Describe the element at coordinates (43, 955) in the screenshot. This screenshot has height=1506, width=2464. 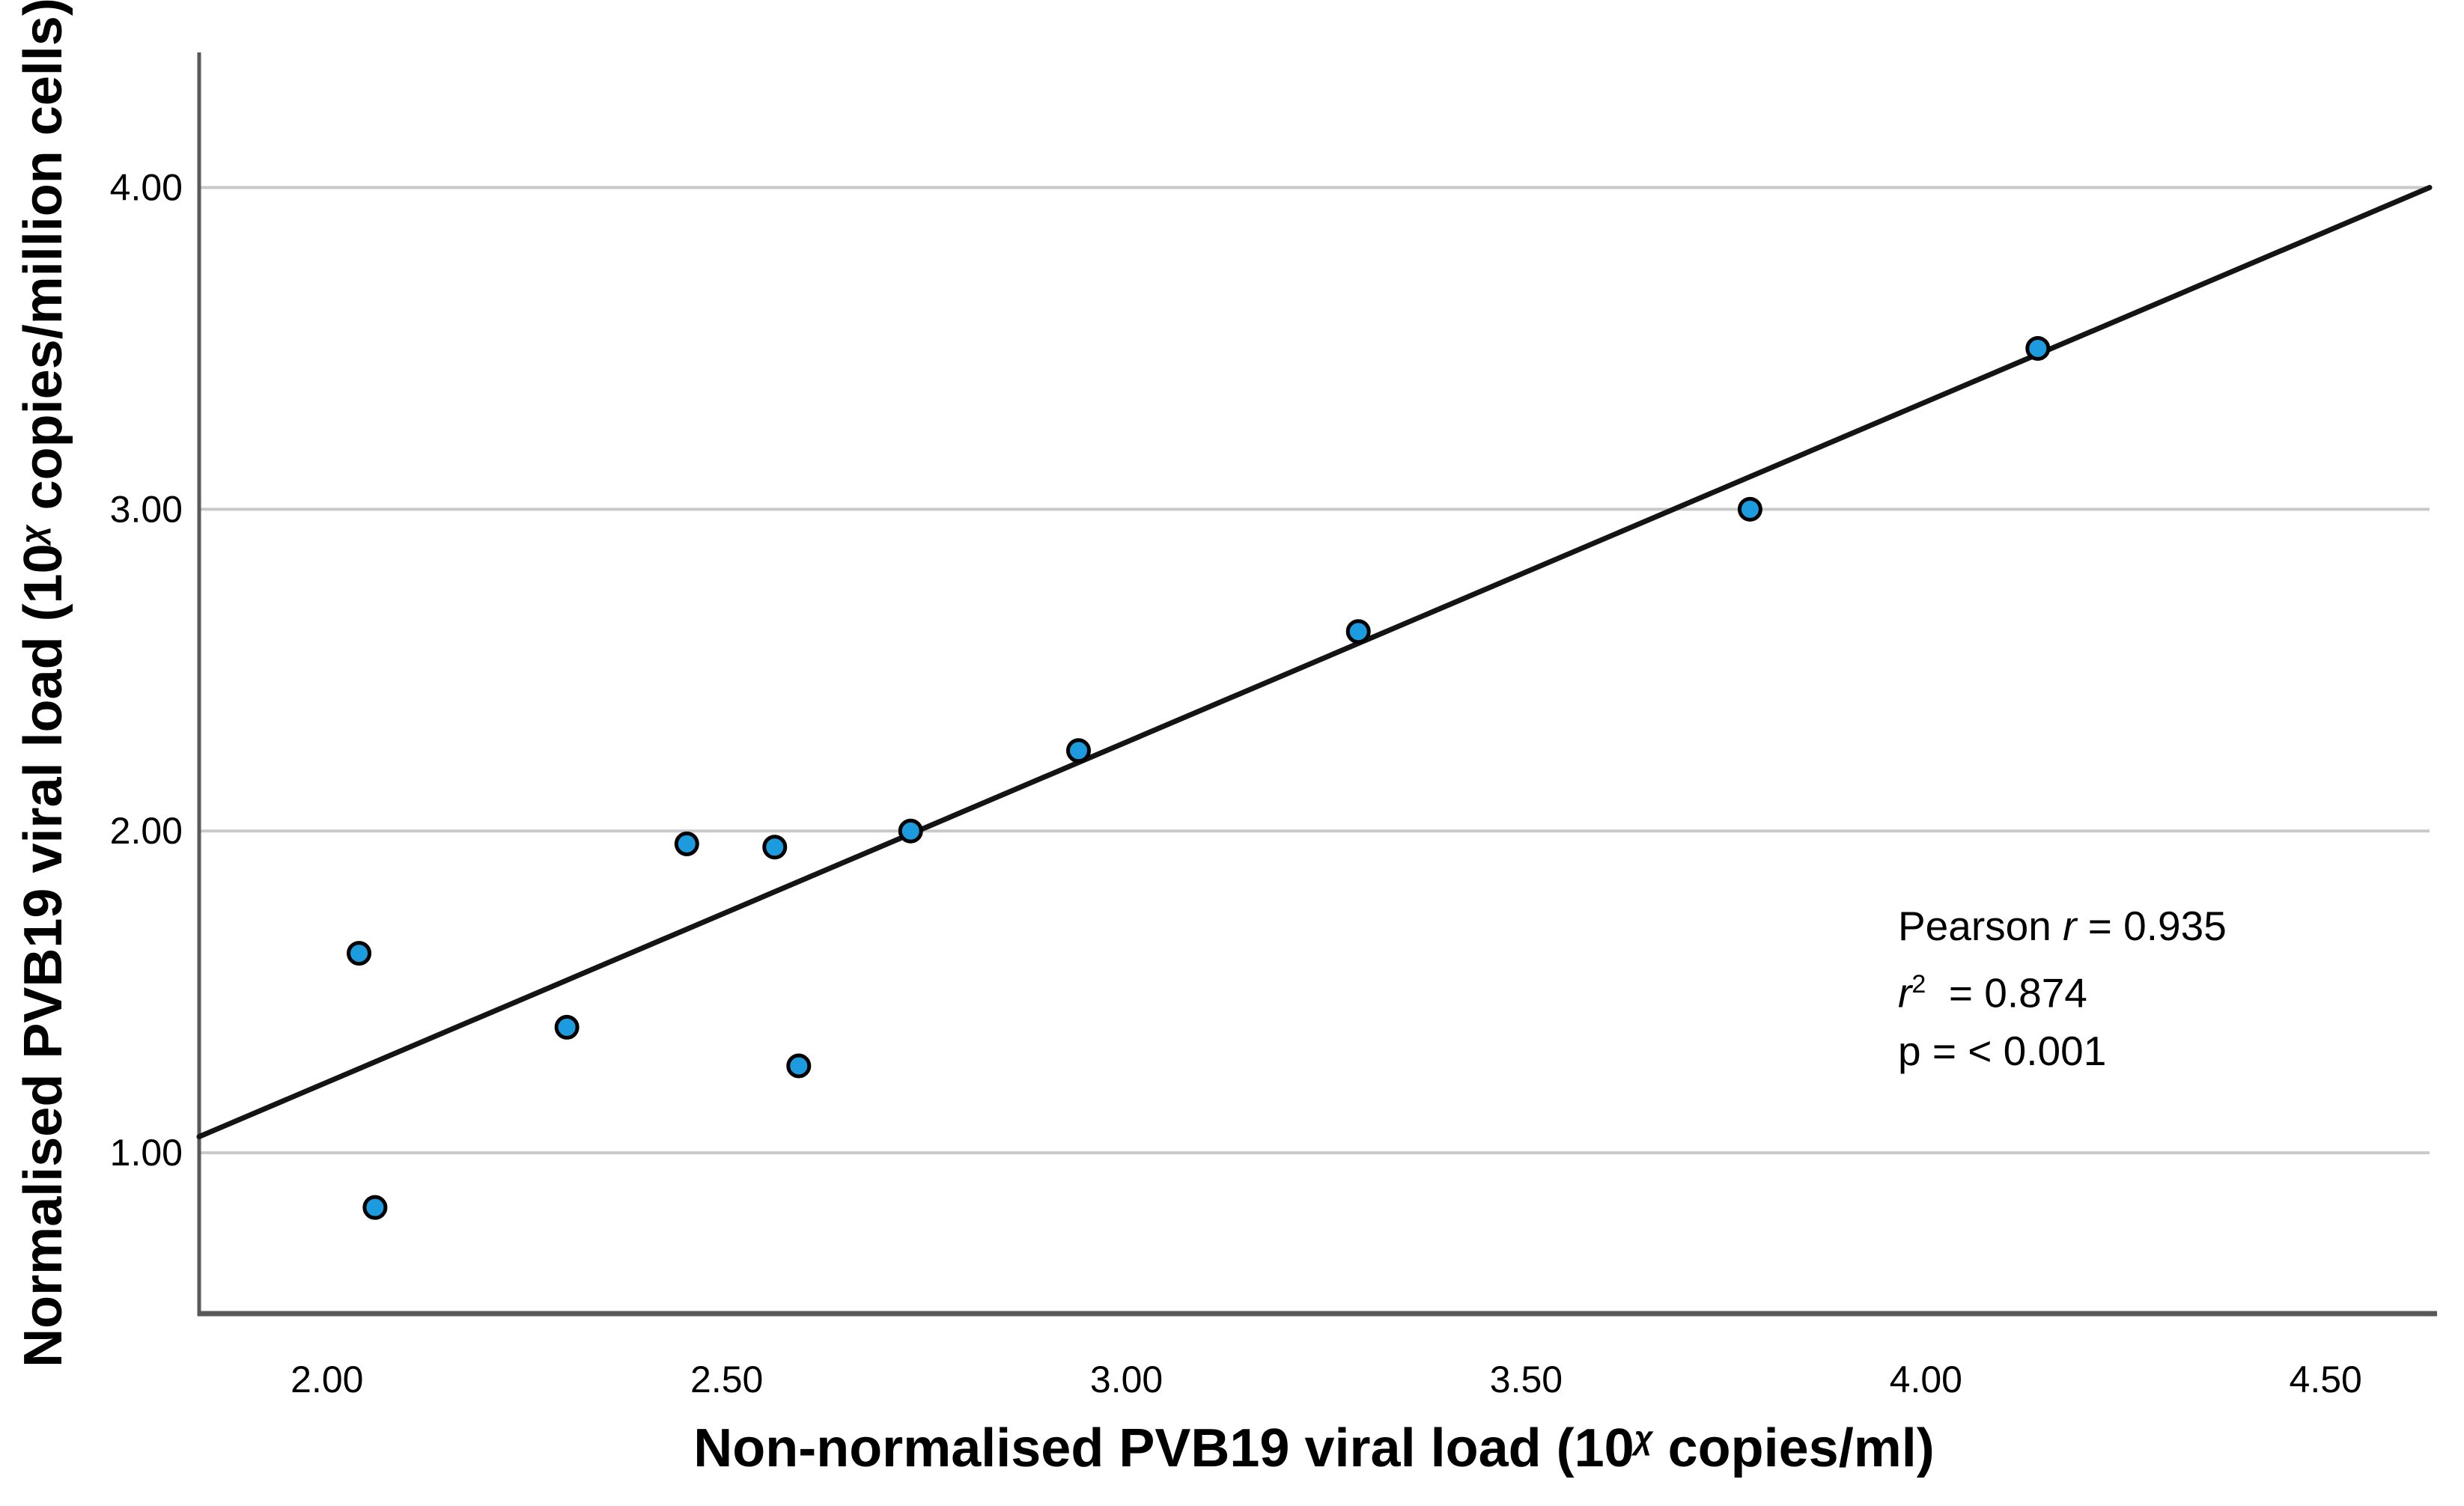
I see `y-axis-title-text: Normalised PVB19 viral load (10` at that location.